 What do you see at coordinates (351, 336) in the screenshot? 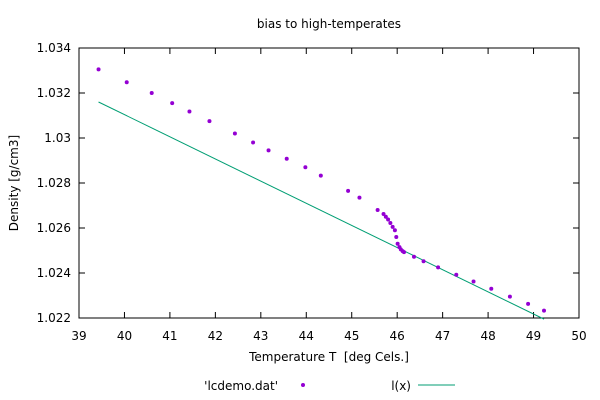
I see `x-tick-label: 45` at bounding box center [351, 336].